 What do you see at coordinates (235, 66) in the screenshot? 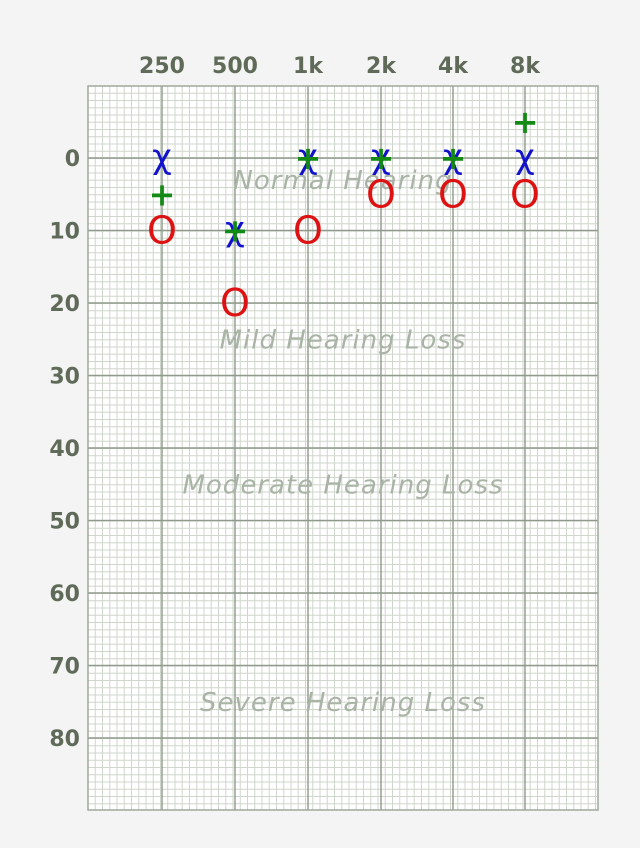
I see `x-tick-label: 500` at bounding box center [235, 66].